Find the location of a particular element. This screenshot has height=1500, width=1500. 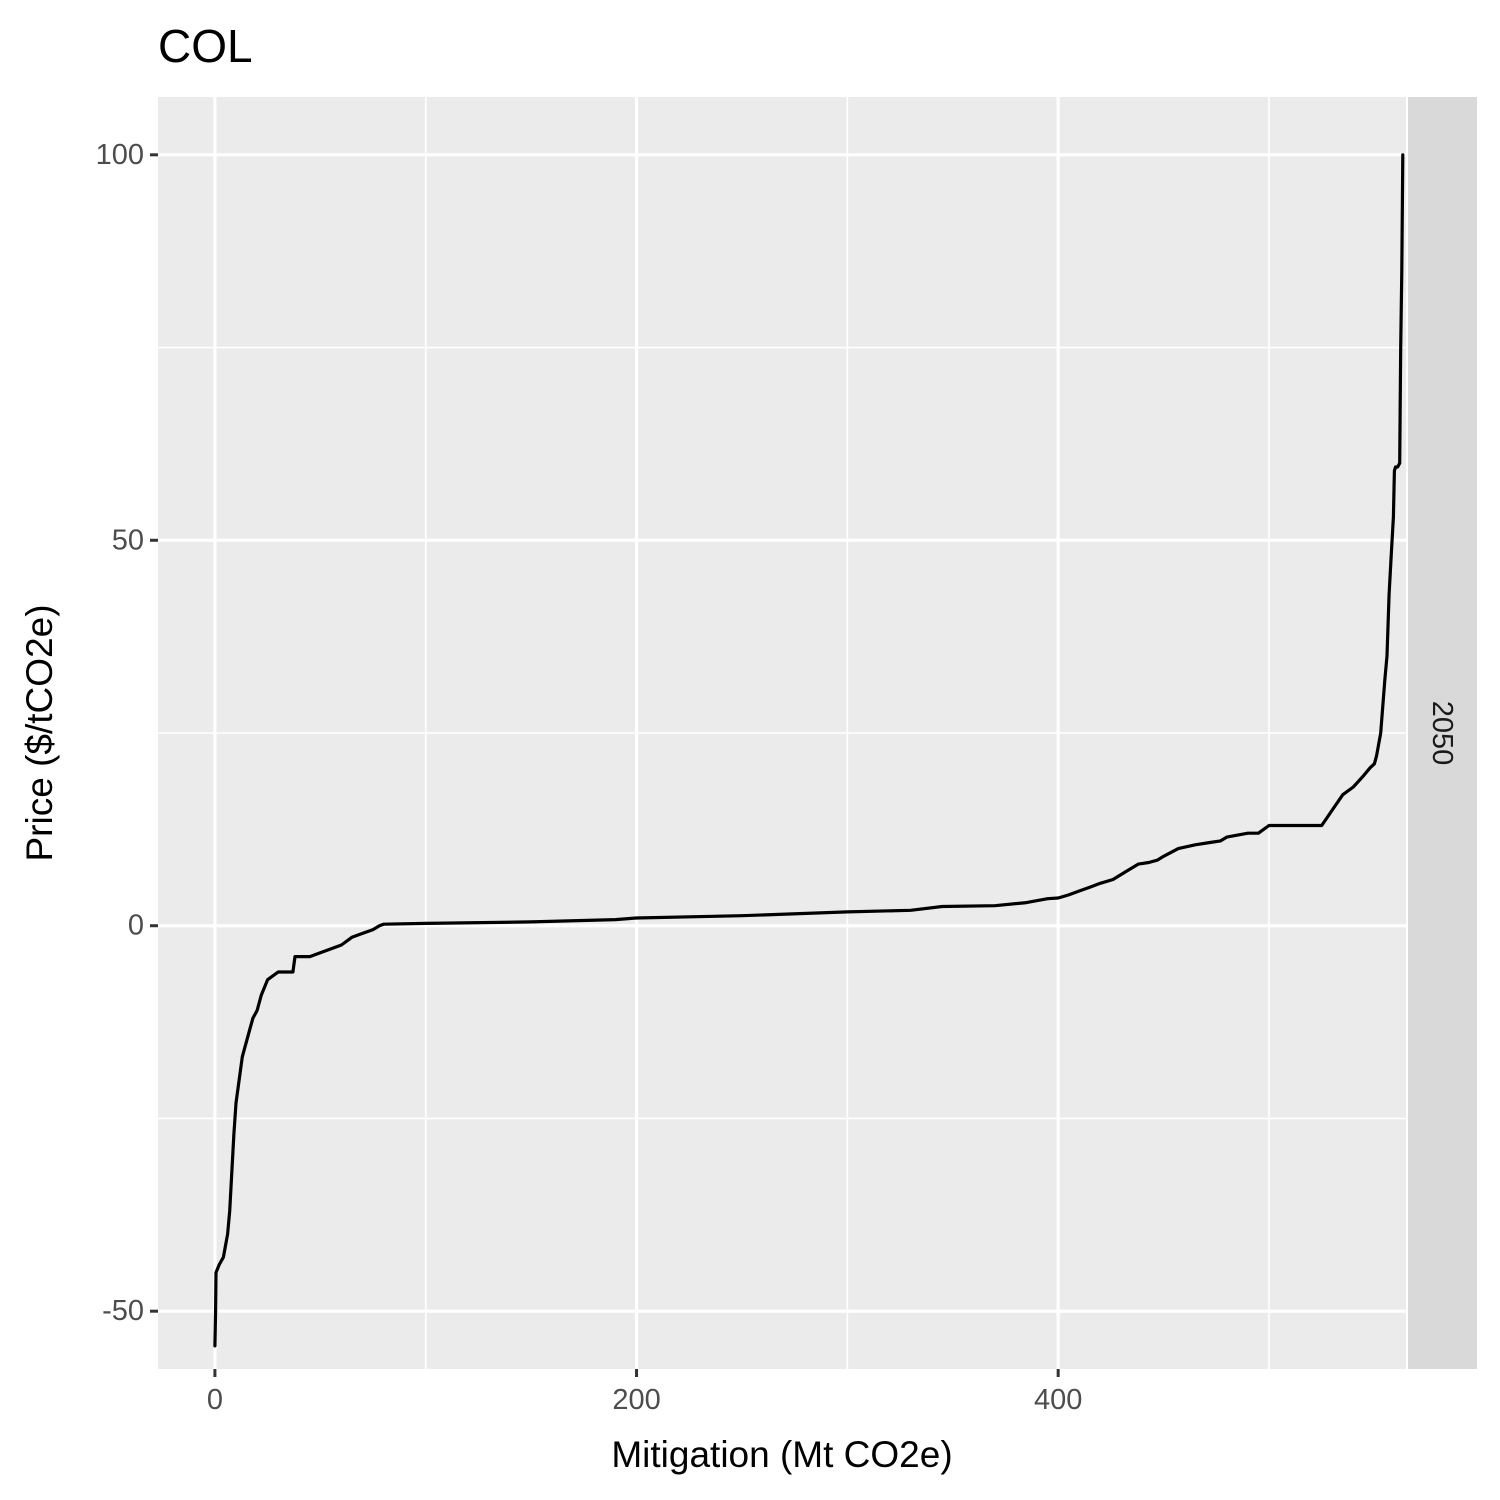

x-tick-label: 200 is located at coordinates (636, 1400).